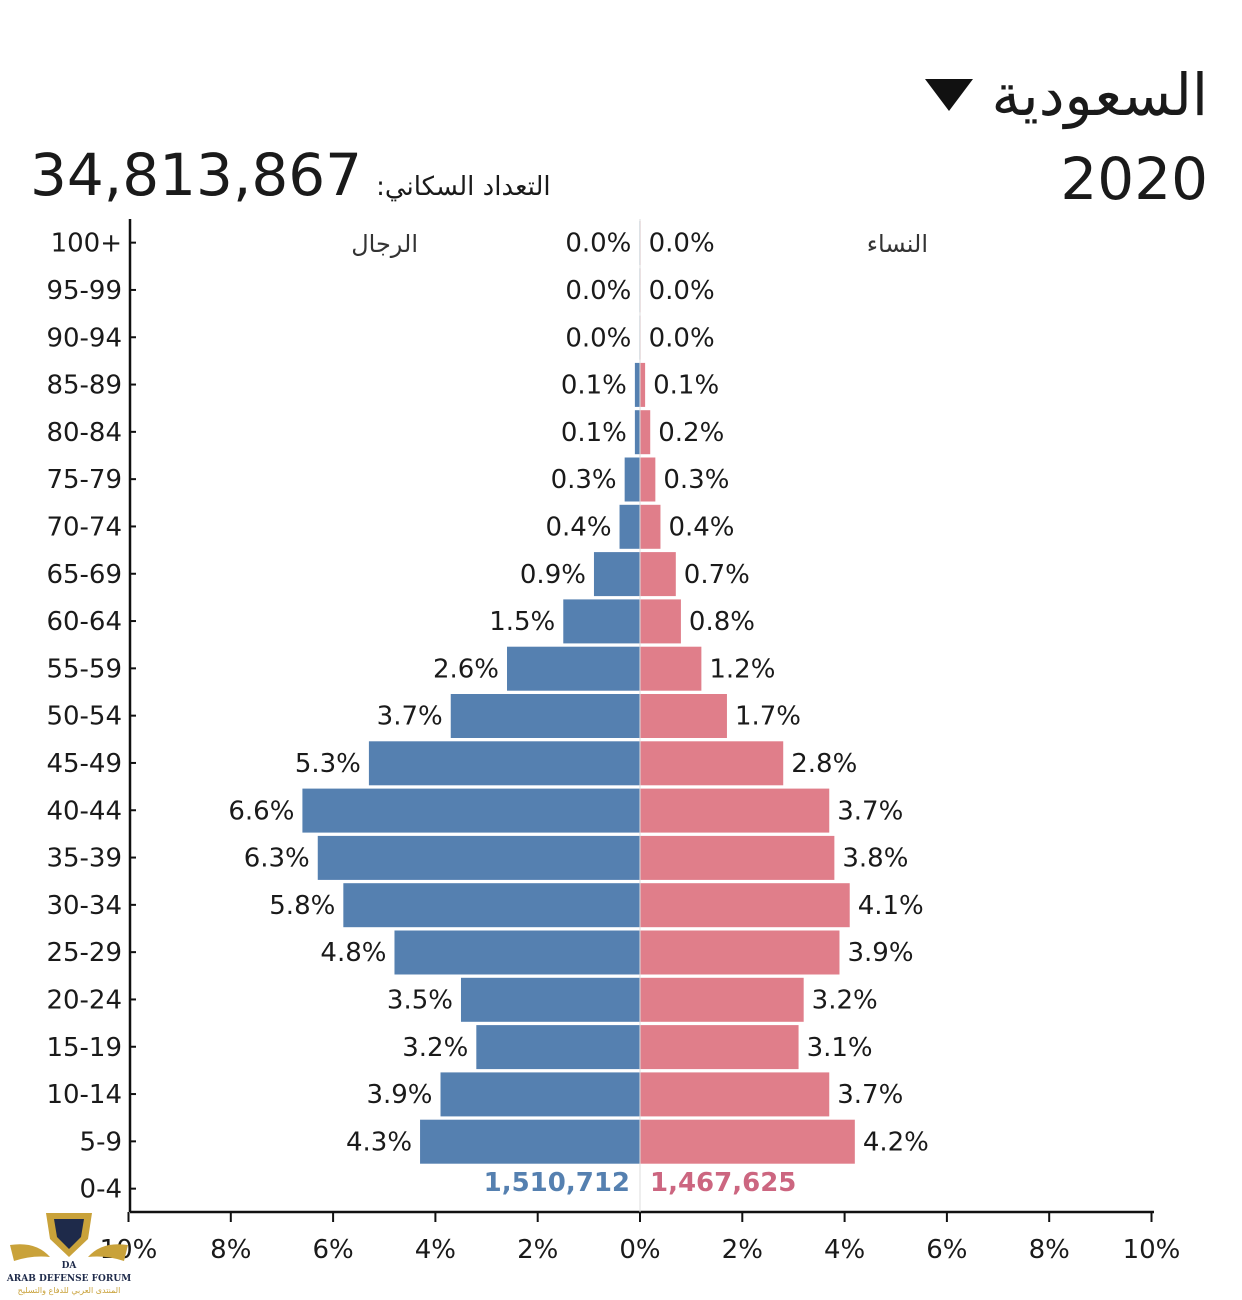  I want to click on male-value-label: 5.8%, so click(302, 906).